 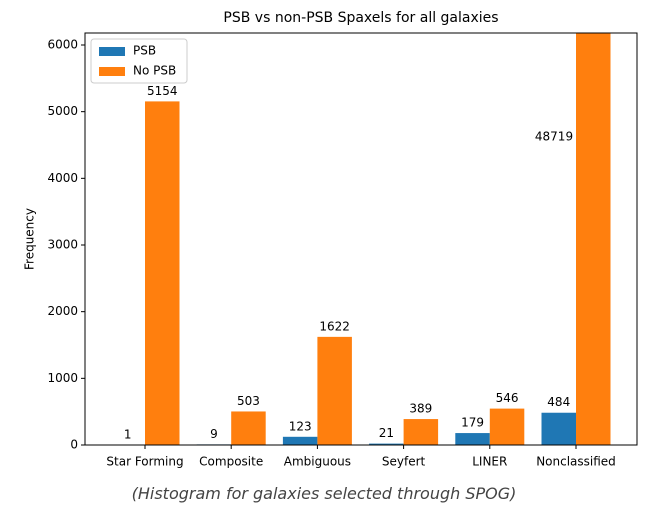 What do you see at coordinates (404, 462) in the screenshot?
I see `x-tick-label: Seyfert` at bounding box center [404, 462].